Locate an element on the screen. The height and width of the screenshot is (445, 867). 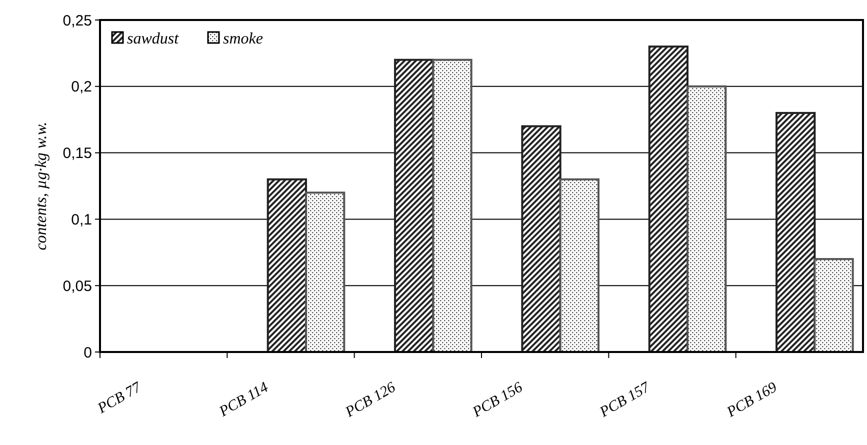
y-tick-label: 0 is located at coordinates (88, 353).